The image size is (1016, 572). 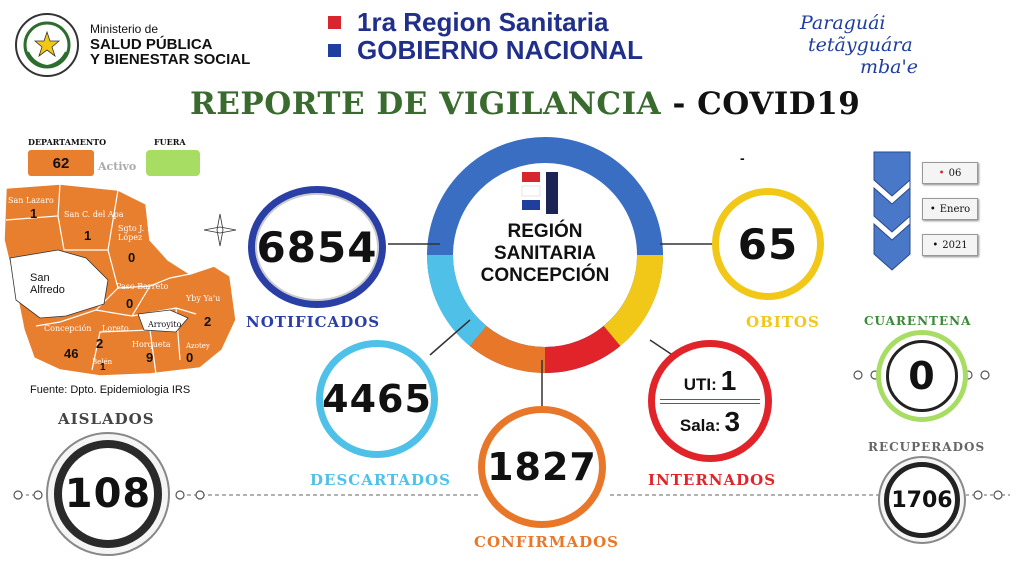 What do you see at coordinates (117, 166) in the screenshot?
I see `legend-activo-label: Activo` at bounding box center [117, 166].